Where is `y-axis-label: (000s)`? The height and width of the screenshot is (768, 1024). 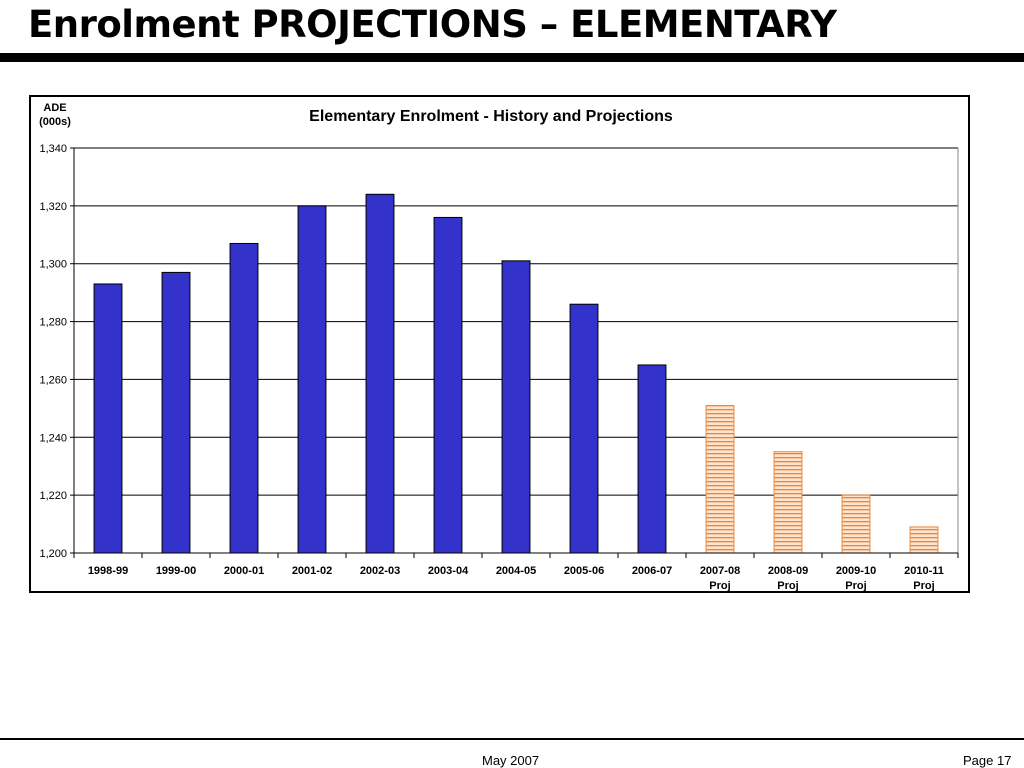 y-axis-label: (000s) is located at coordinates (55, 122).